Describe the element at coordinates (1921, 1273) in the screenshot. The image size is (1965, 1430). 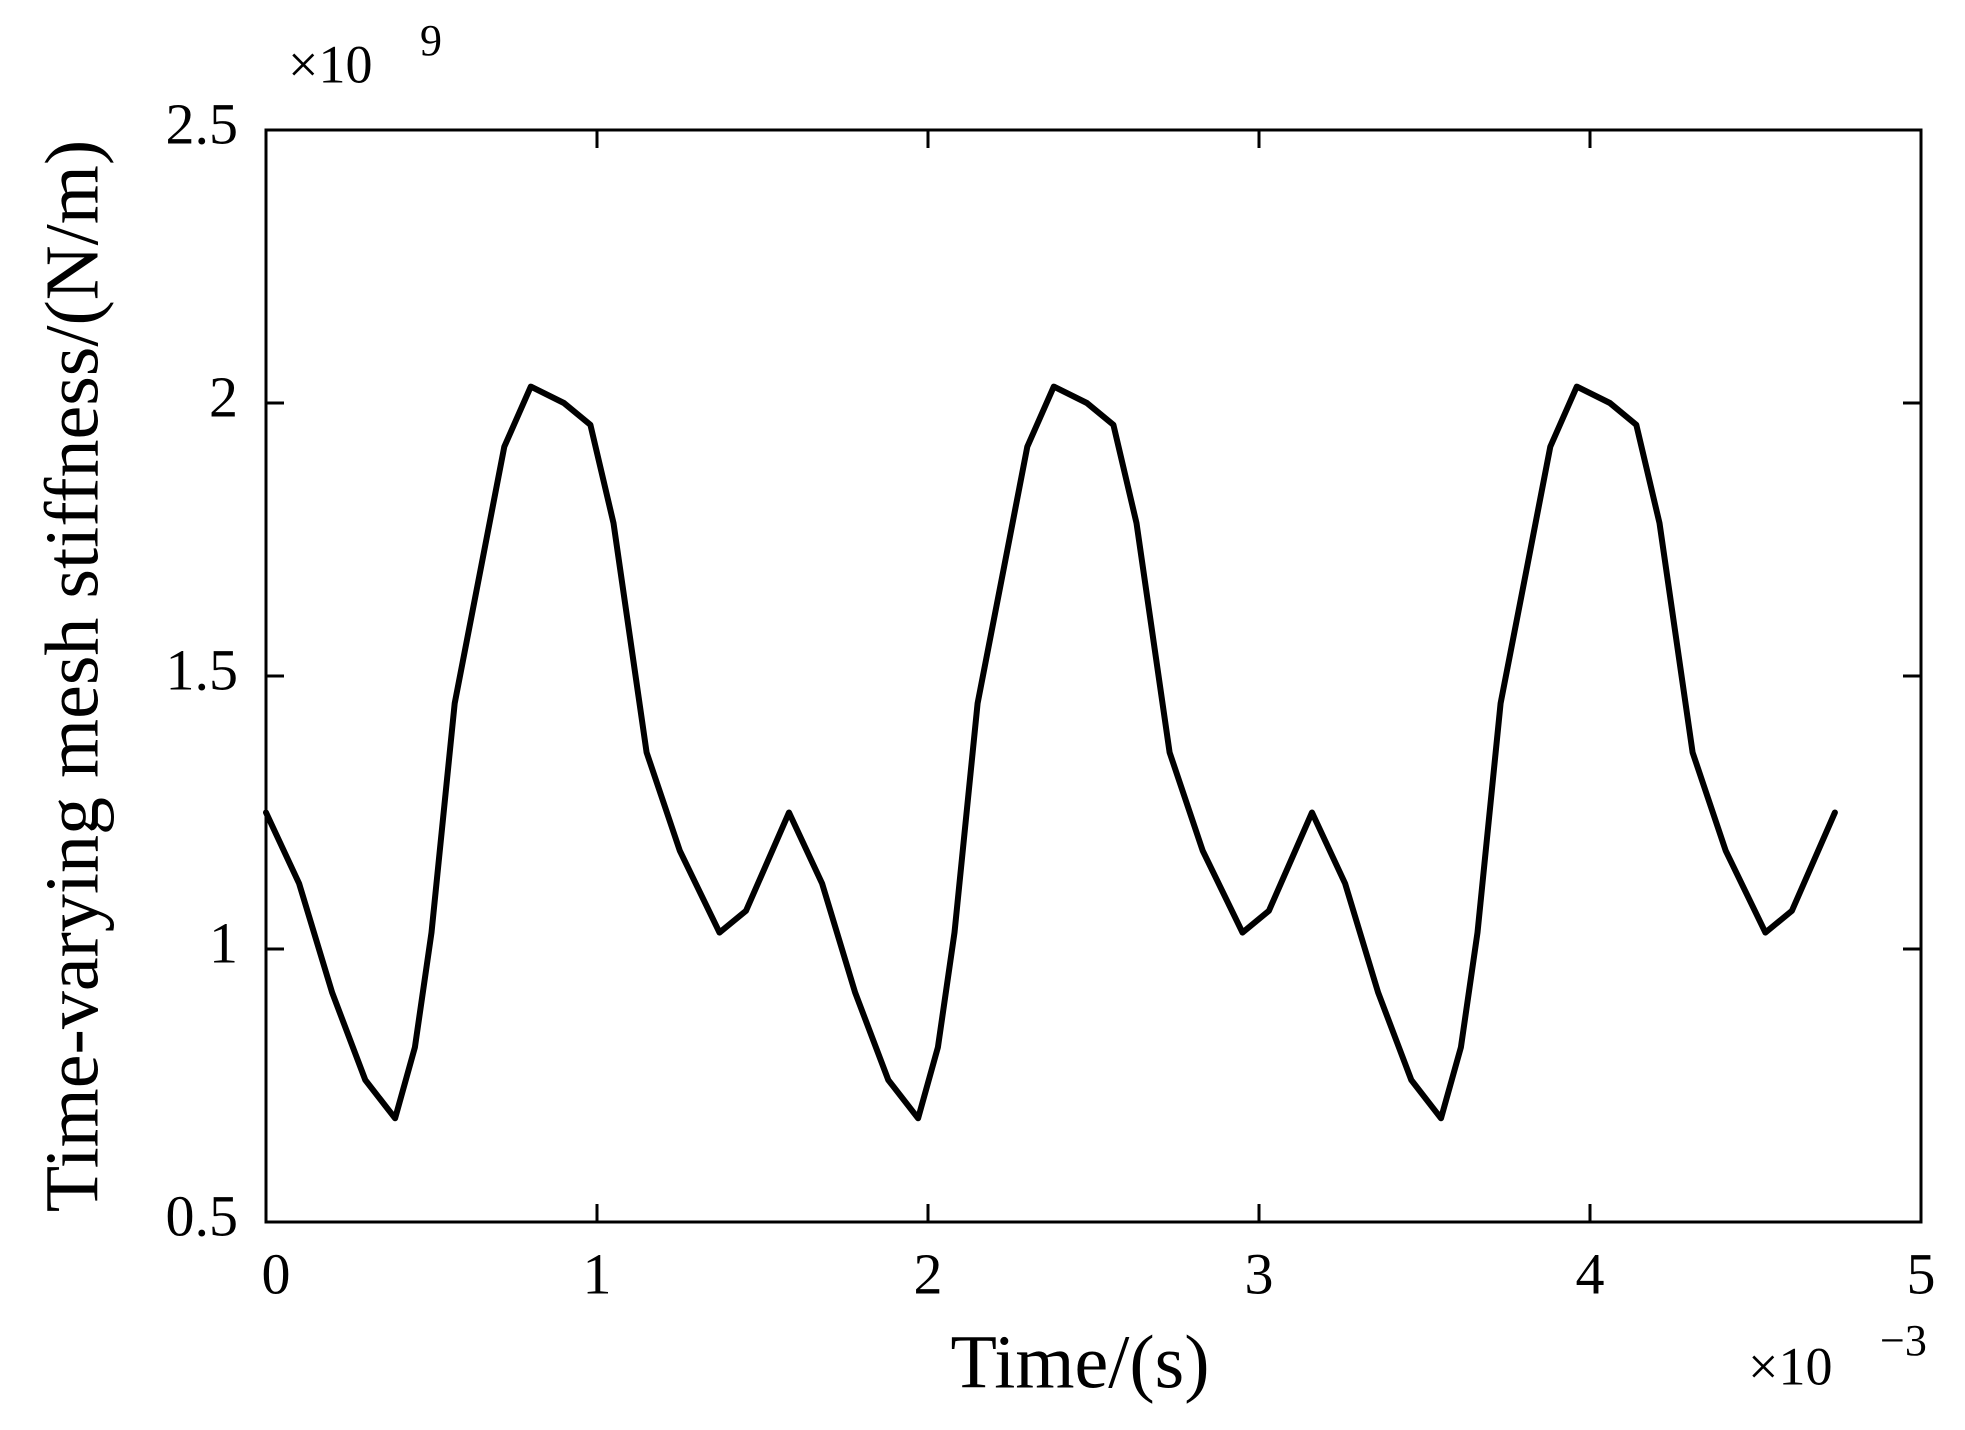
I see `x-tick-label: 5` at that location.